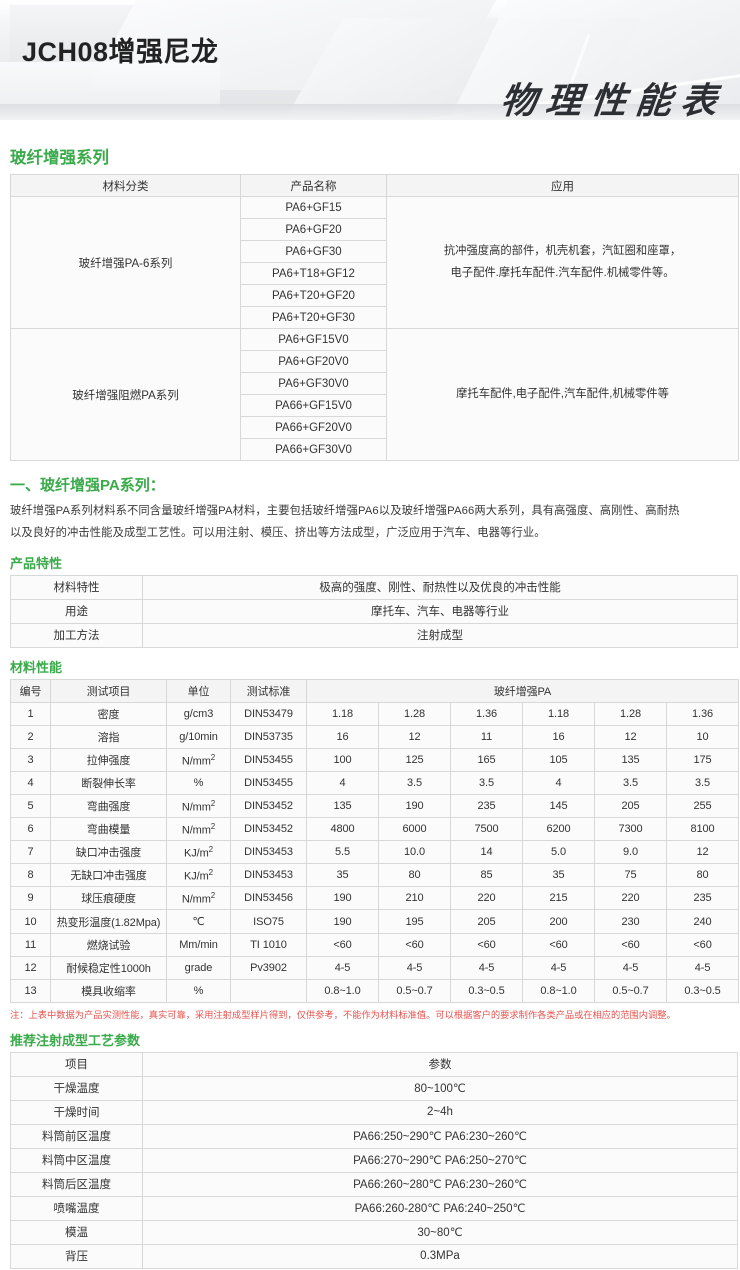  What do you see at coordinates (198, 990) in the screenshot?
I see `cell-unit: %` at bounding box center [198, 990].